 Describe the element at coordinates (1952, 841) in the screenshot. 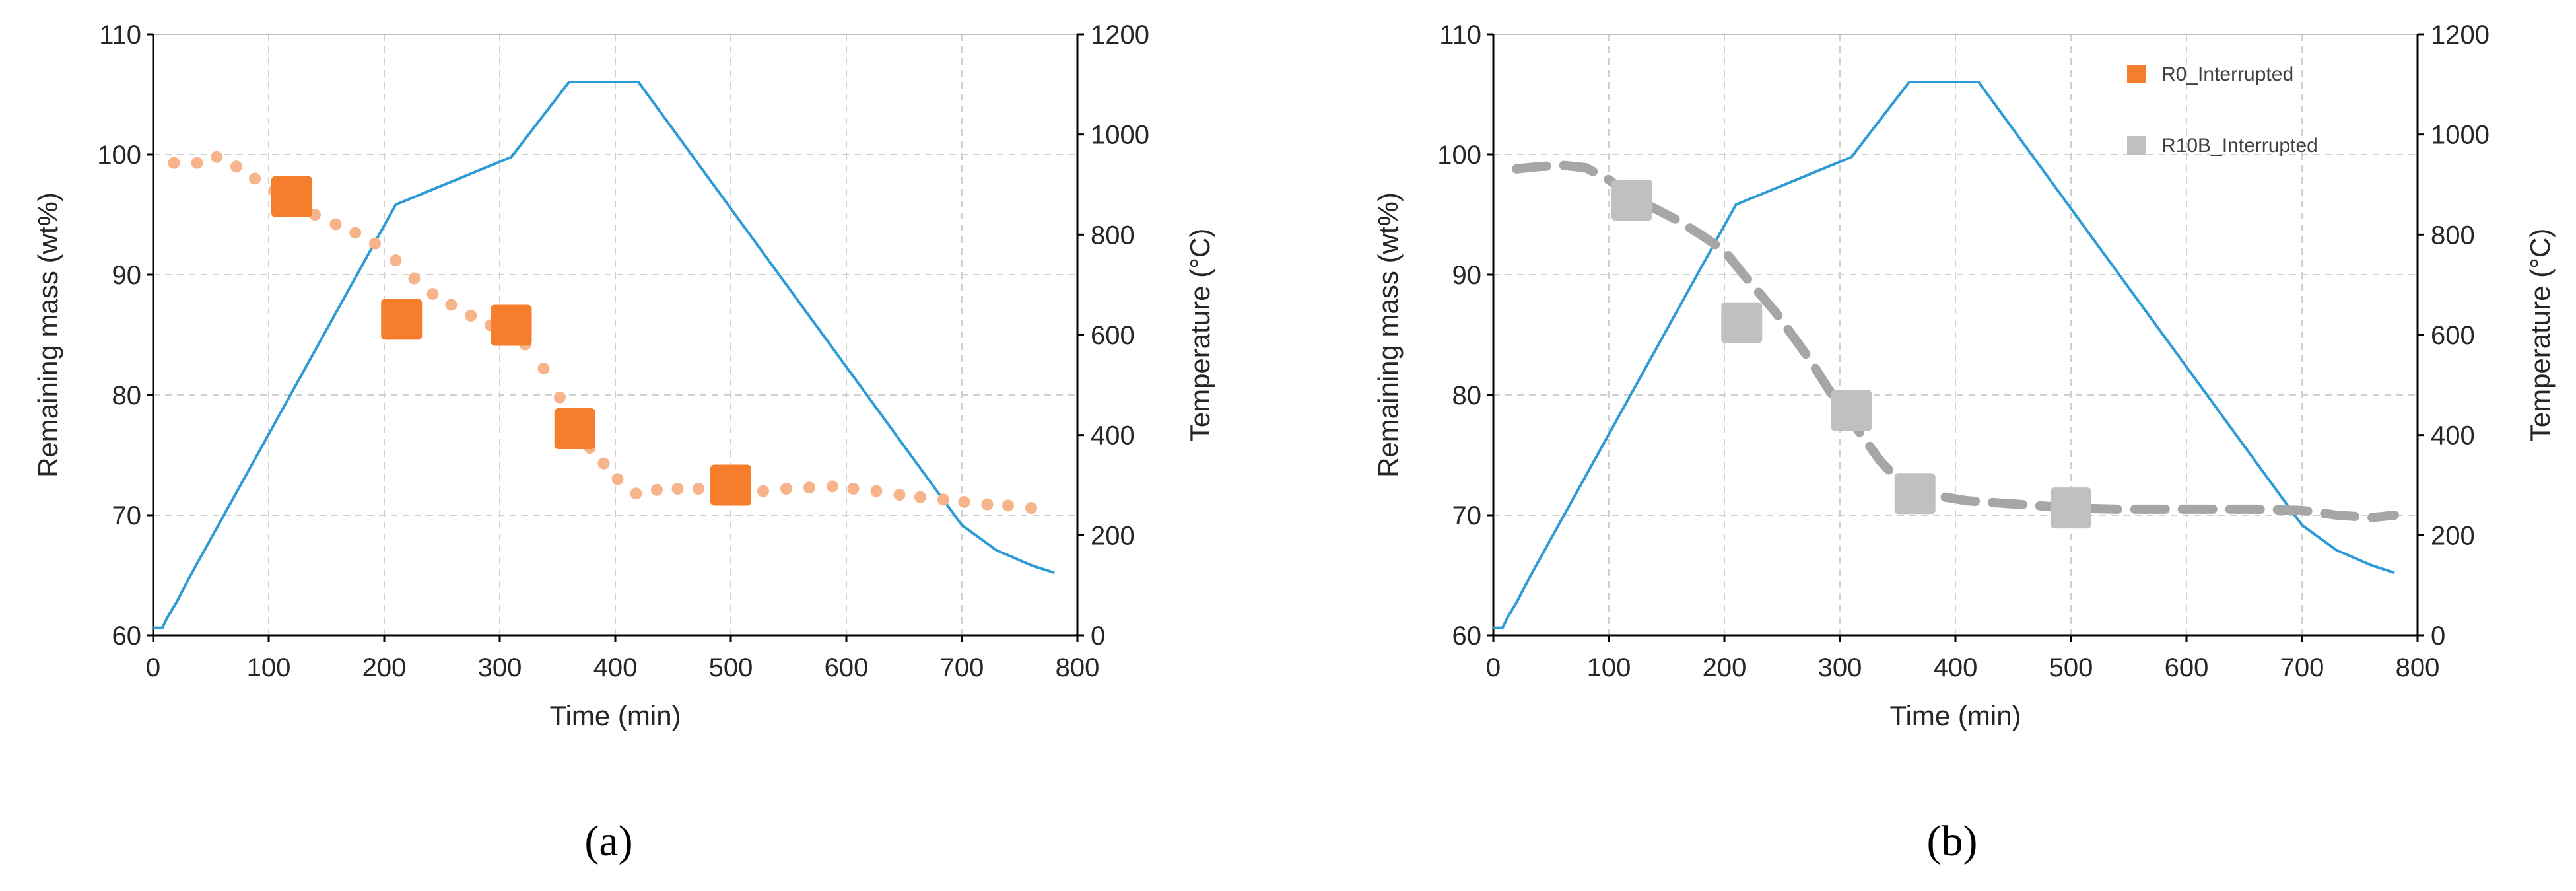

I see `panel-label-b: (b)` at that location.